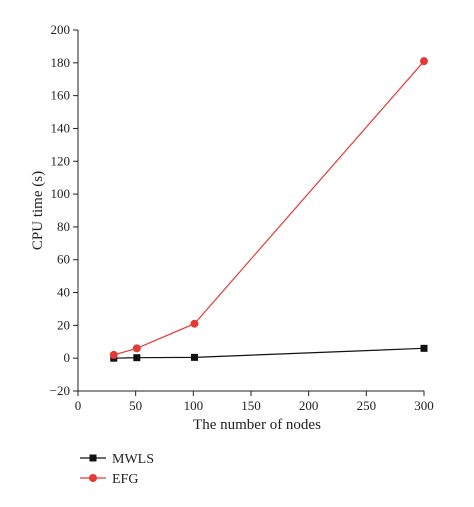 The width and height of the screenshot is (474, 507). What do you see at coordinates (133, 459) in the screenshot?
I see `legend-label-mwls: MWLS` at bounding box center [133, 459].